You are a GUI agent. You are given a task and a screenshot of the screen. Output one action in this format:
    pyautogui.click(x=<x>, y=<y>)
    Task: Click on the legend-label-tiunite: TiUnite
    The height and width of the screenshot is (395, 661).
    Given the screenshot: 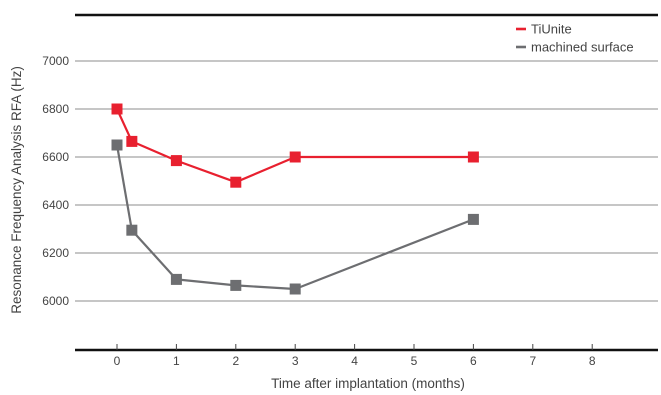 What is the action you would take?
    pyautogui.click(x=551, y=29)
    